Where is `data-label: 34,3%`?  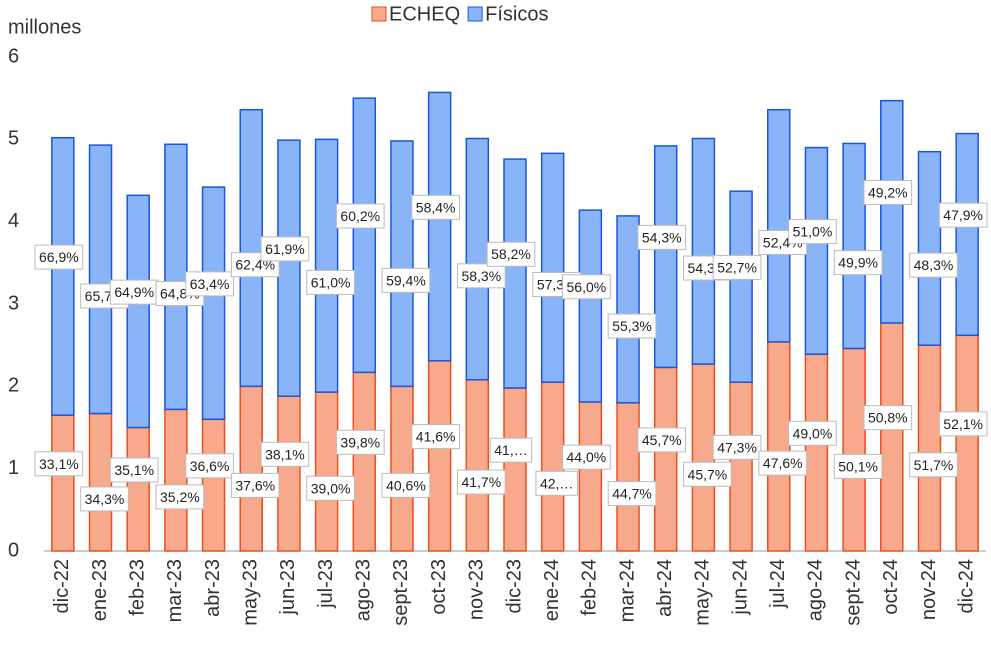
data-label: 34,3% is located at coordinates (104, 499).